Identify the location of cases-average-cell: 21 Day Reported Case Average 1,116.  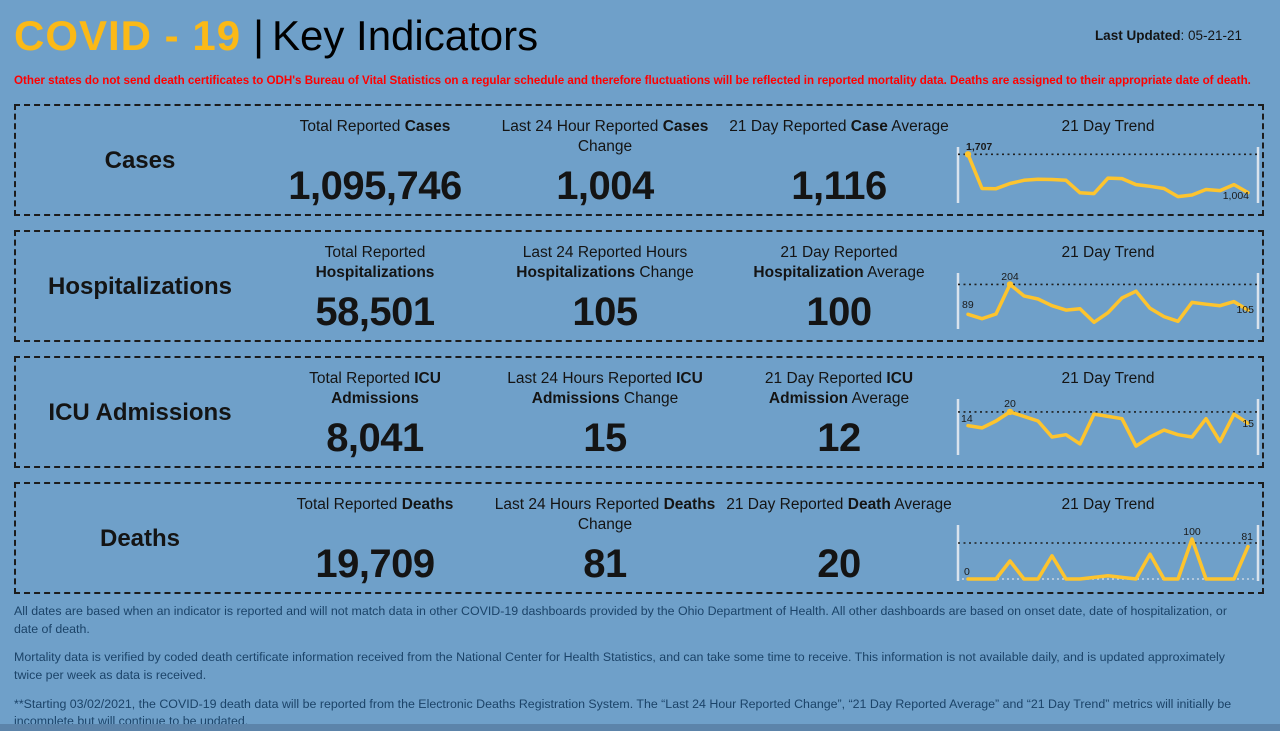
(839, 160).